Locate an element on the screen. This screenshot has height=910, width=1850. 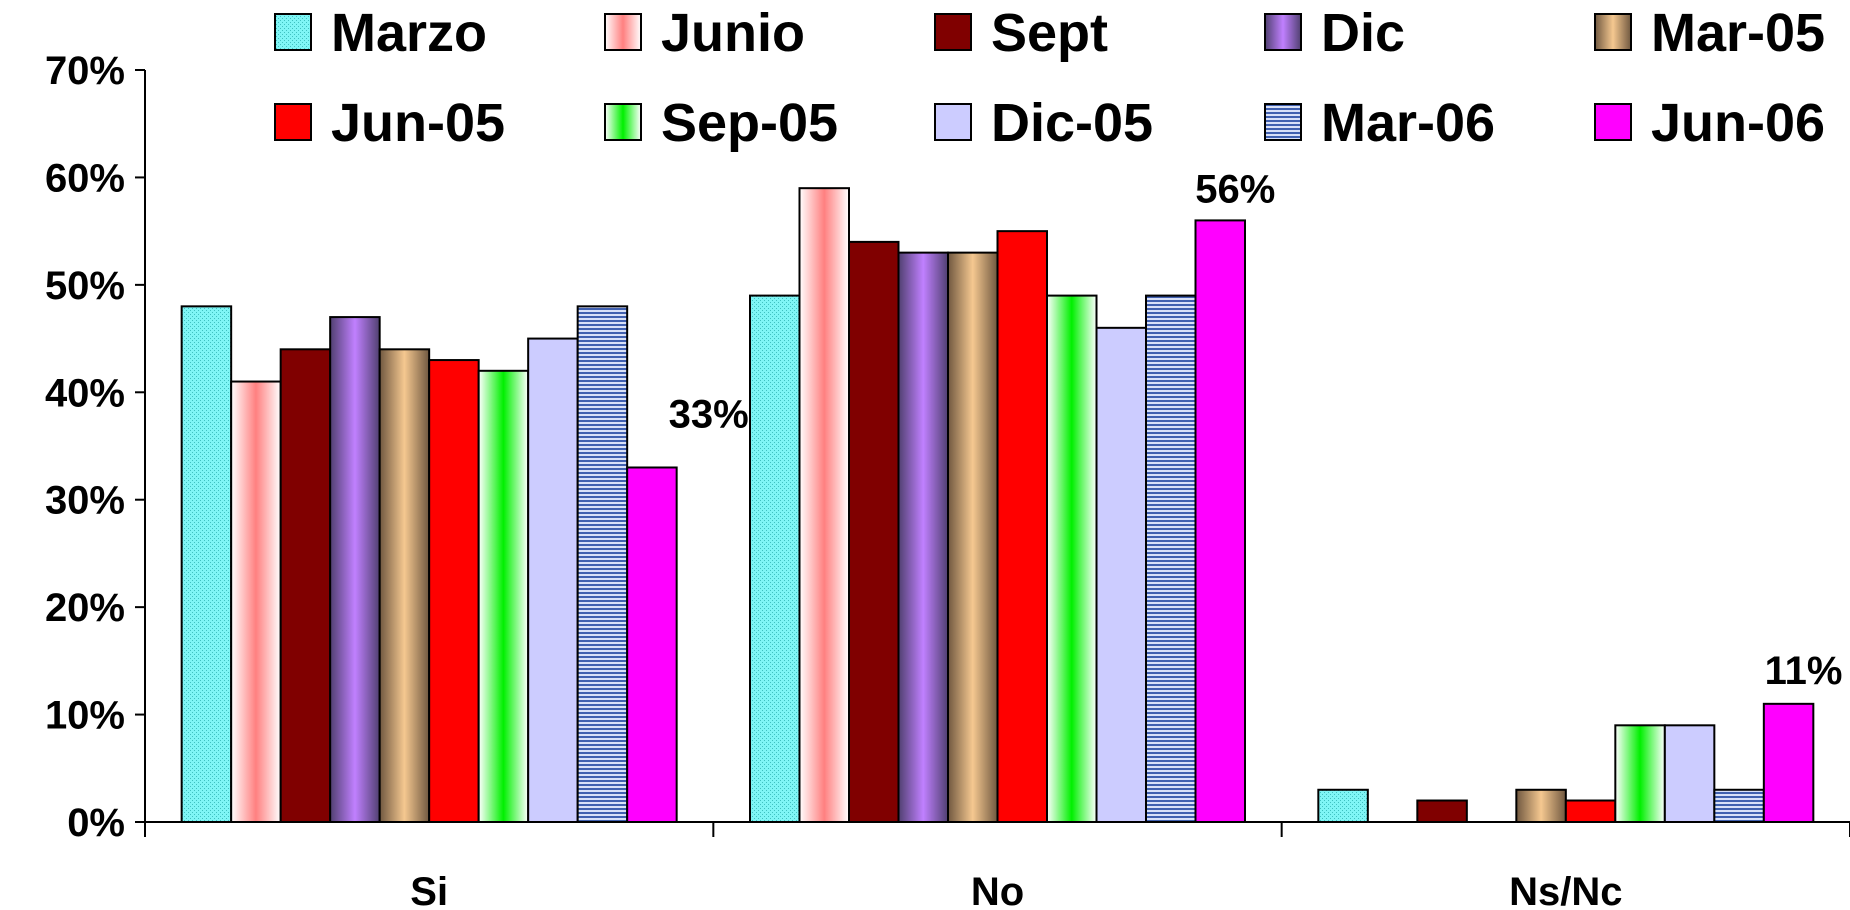
data-label: 33% is located at coordinates (709, 414).